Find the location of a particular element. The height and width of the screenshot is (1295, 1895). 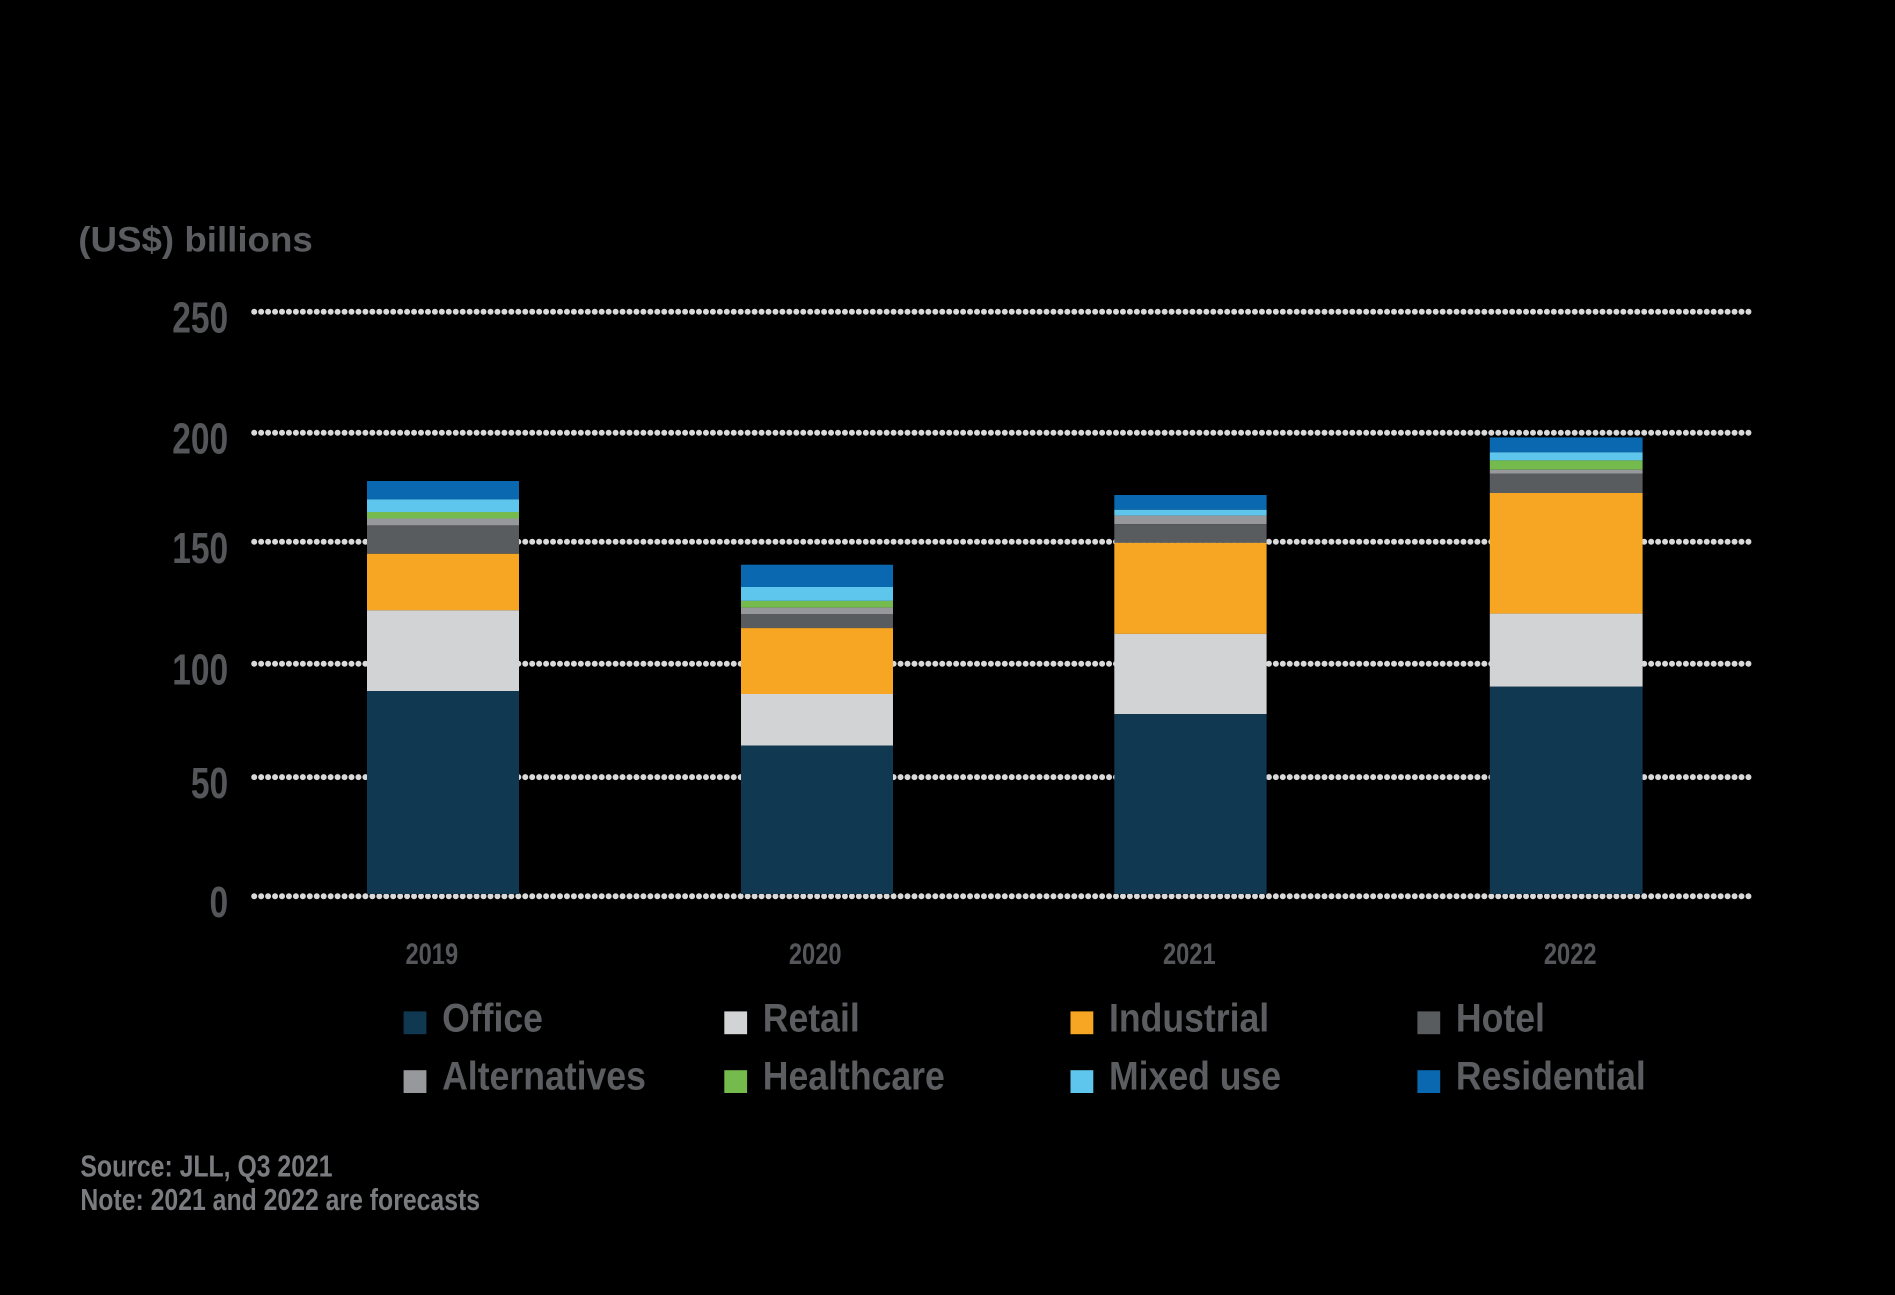

svg-text:Note: 2021 and 2022 are foreca: Note: 2021 and 2022 are forecasts is located at coordinates (280, 1199).